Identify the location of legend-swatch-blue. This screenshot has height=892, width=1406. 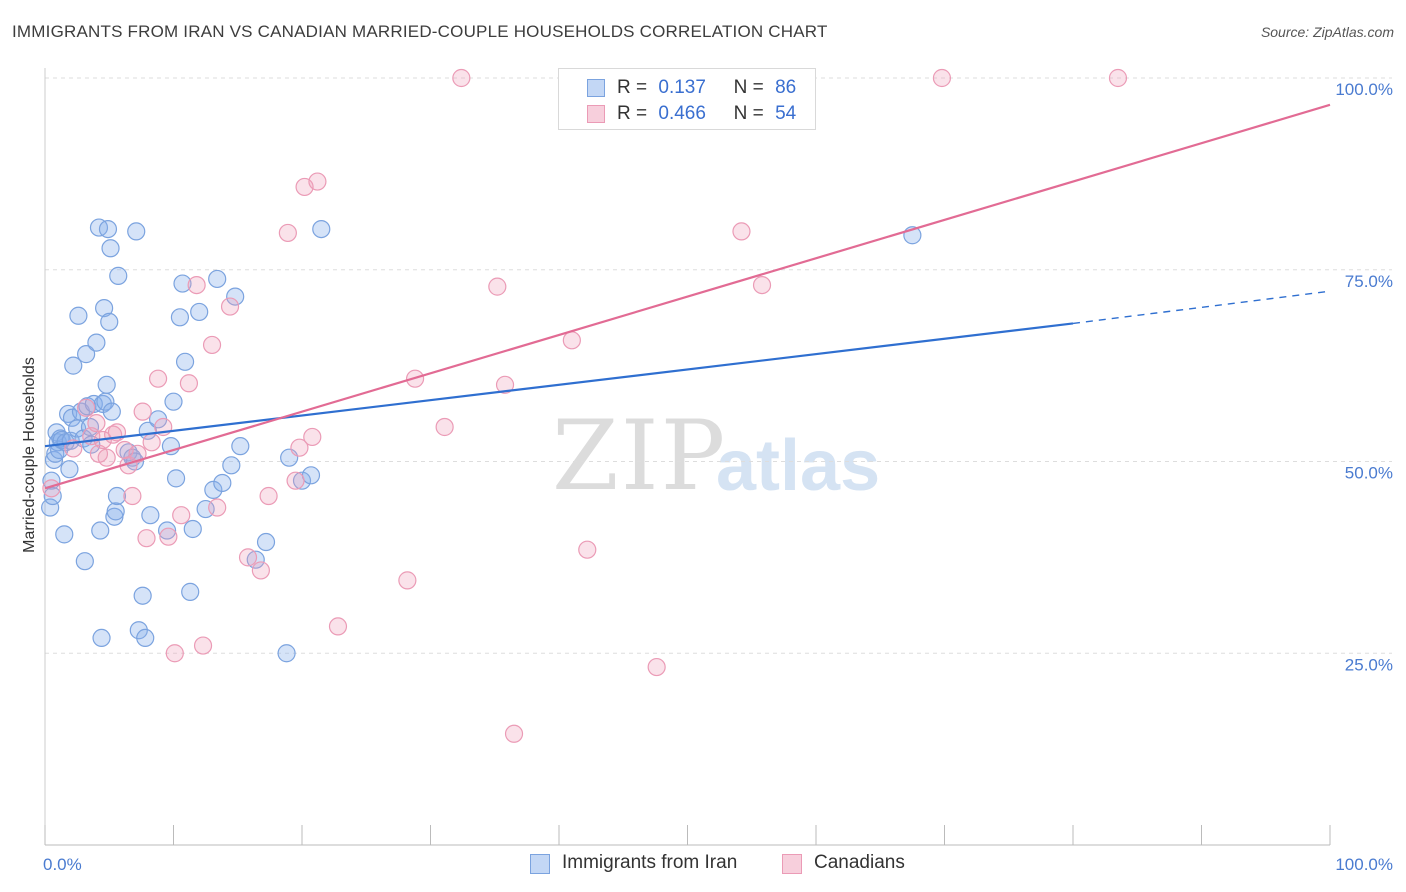
(596, 88).